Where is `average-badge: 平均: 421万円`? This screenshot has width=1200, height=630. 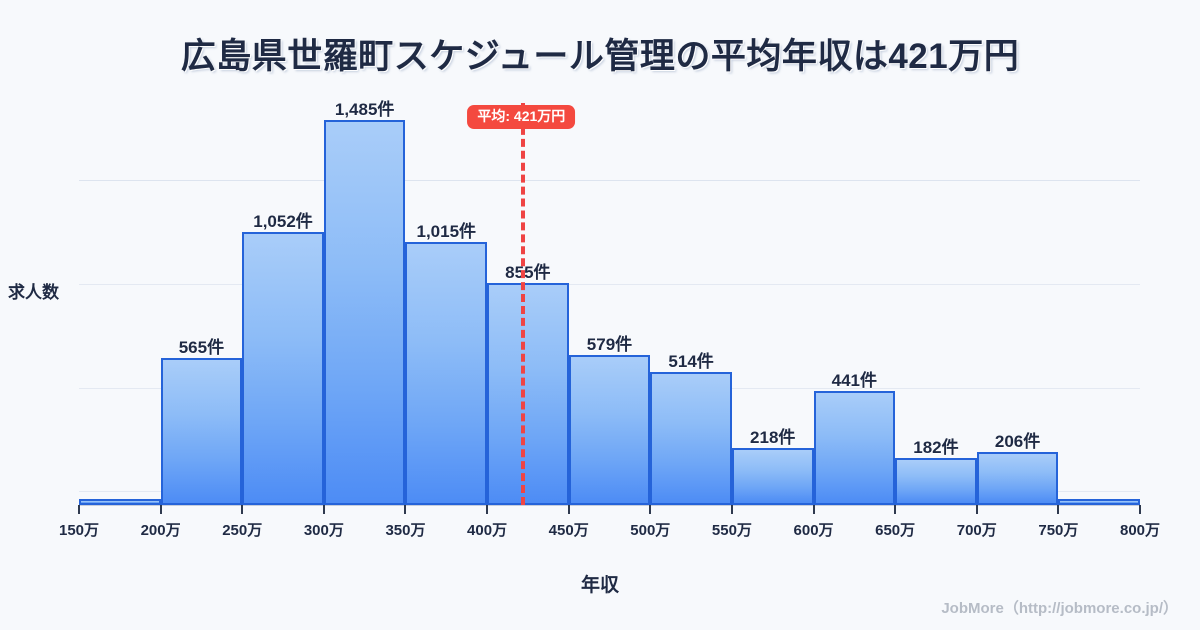
average-badge: 平均: 421万円 is located at coordinates (521, 117).